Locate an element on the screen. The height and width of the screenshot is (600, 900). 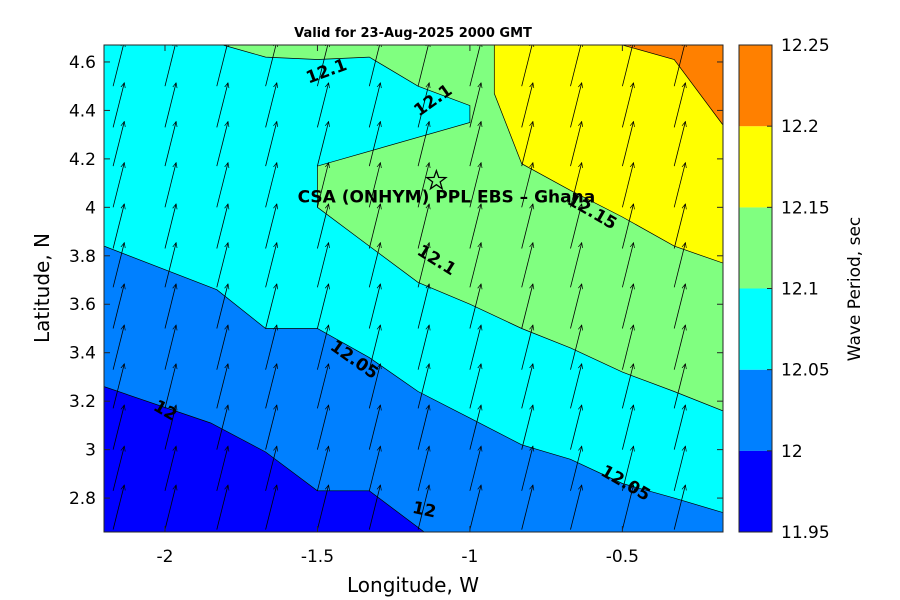
y-tick-label: 3.2 is located at coordinates (82, 402).